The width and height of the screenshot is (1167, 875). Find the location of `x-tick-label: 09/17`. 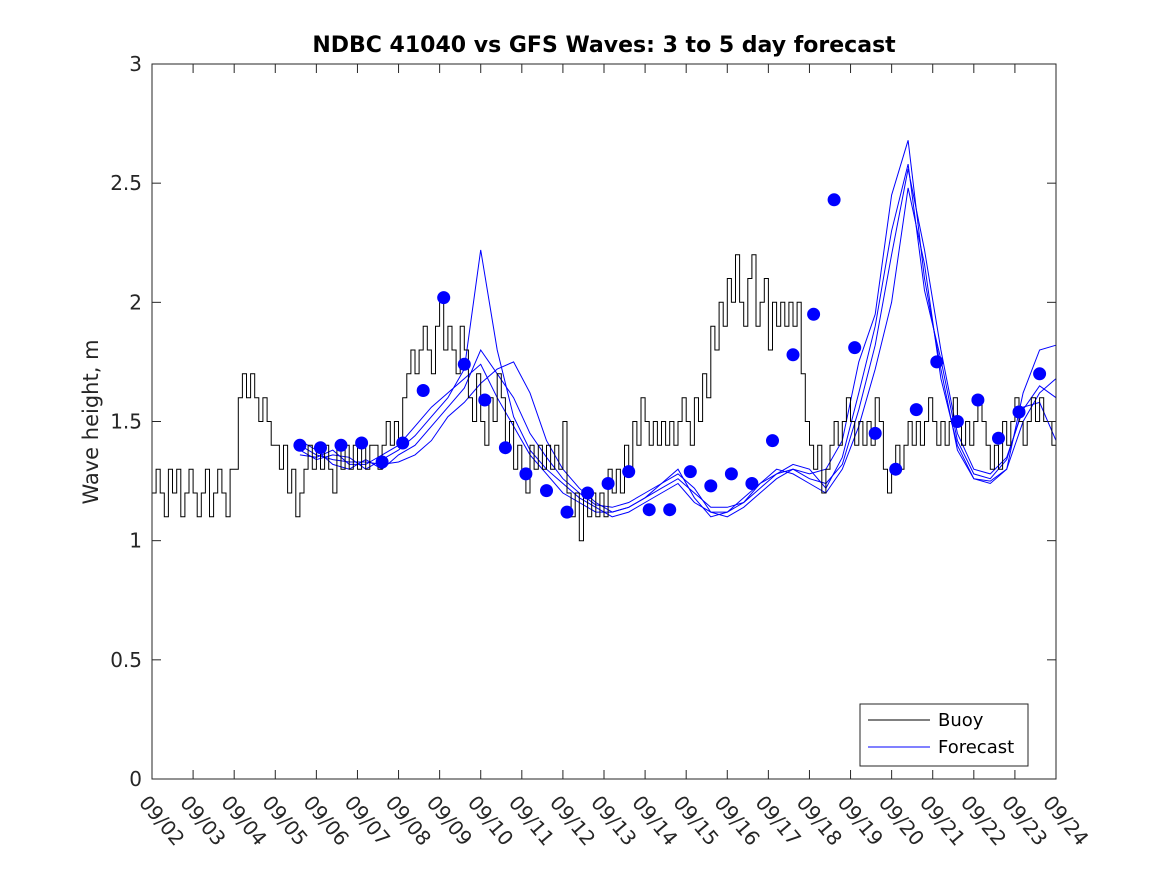

x-tick-label: 09/17 is located at coordinates (778, 821).